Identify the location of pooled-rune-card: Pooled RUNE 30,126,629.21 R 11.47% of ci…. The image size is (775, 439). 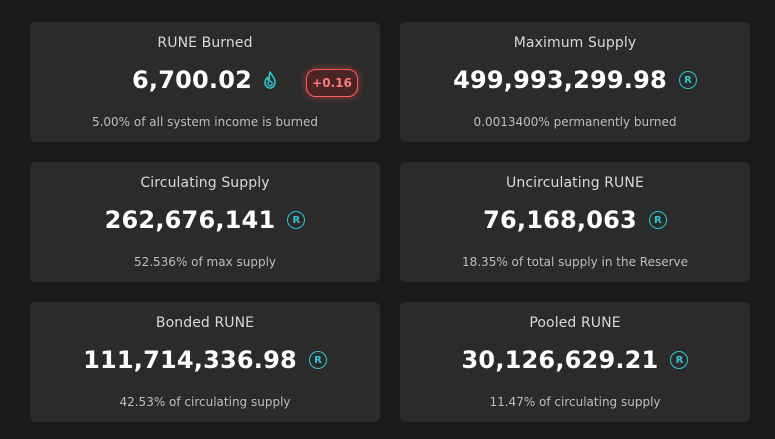
(575, 362).